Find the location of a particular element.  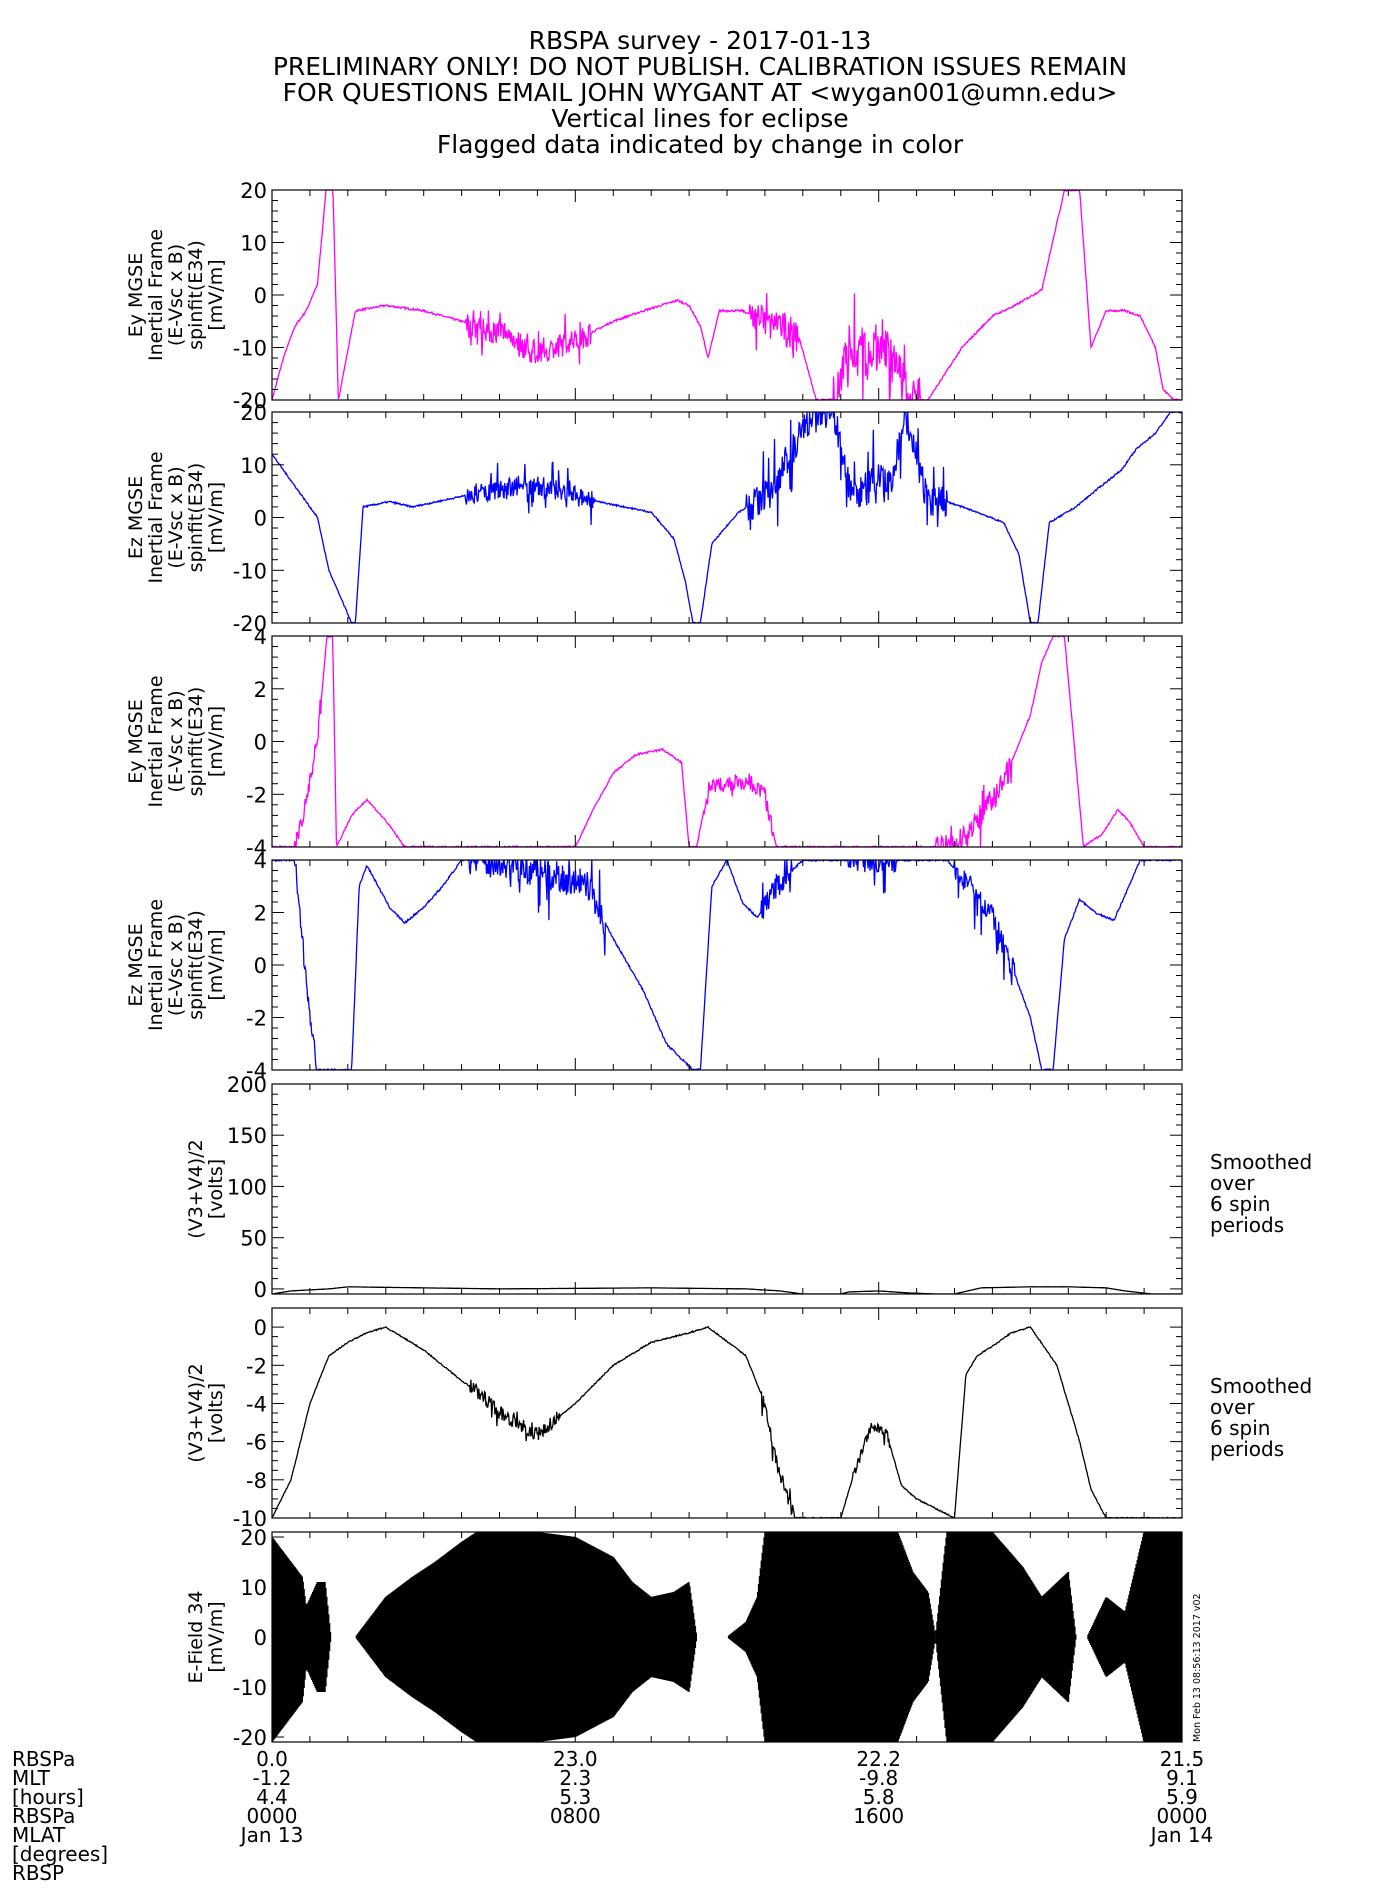

y-axis-label: Ez MGSE is located at coordinates (136, 964).